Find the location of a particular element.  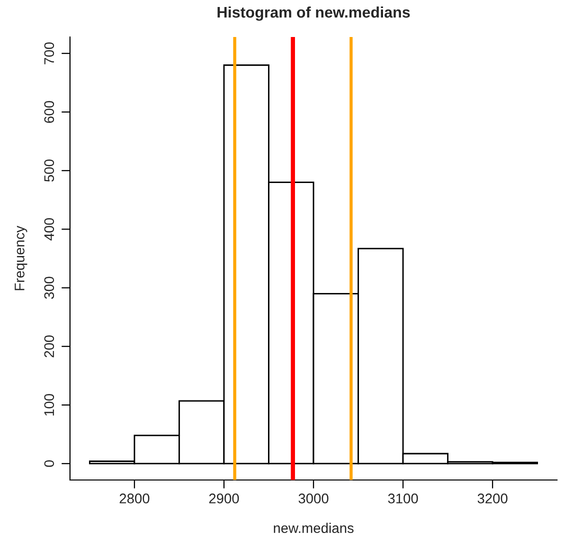

y-tick-label: 600 is located at coordinates (49, 111).